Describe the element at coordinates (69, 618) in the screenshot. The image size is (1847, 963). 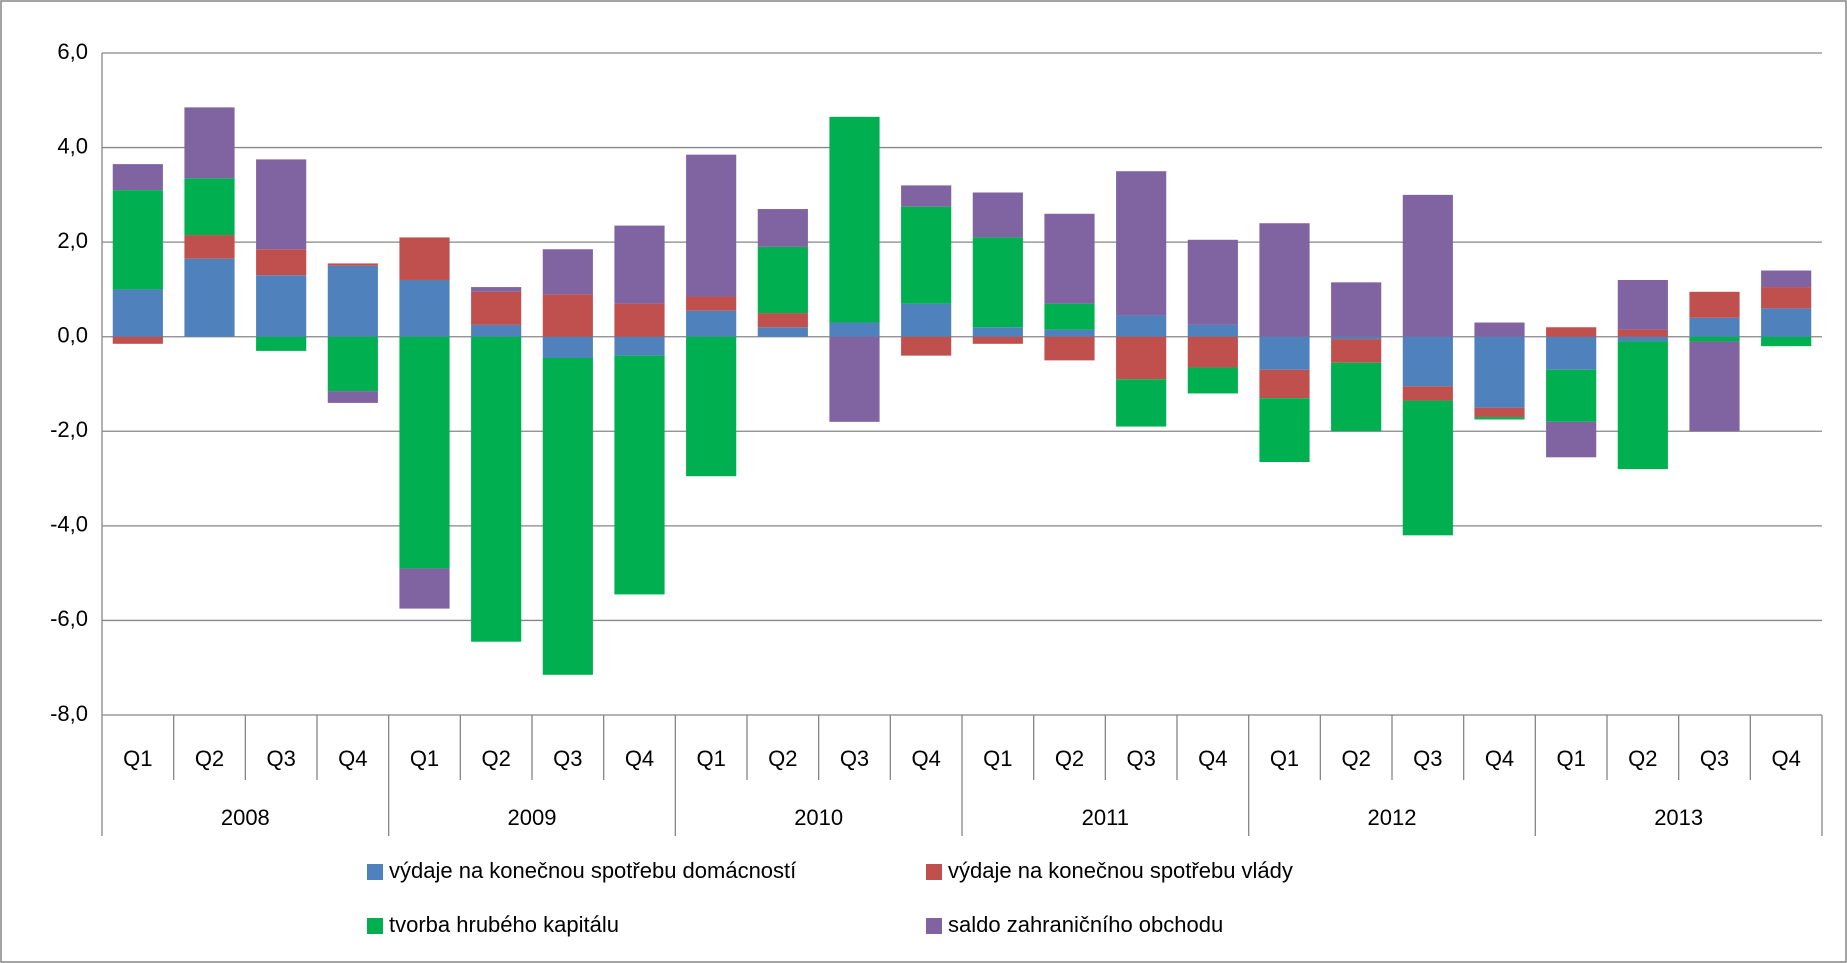
I see `y-tick-label: -6,0` at that location.